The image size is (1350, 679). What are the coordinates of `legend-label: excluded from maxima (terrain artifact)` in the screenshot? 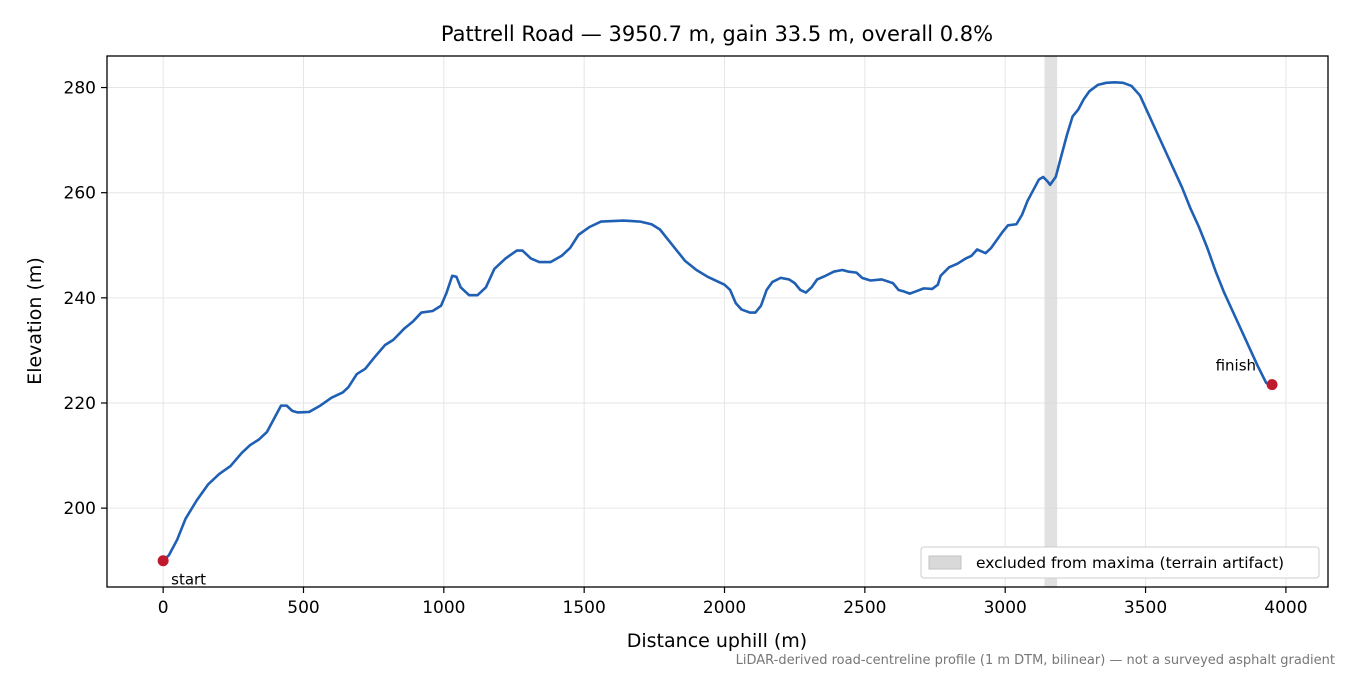 It's located at (1130, 563).